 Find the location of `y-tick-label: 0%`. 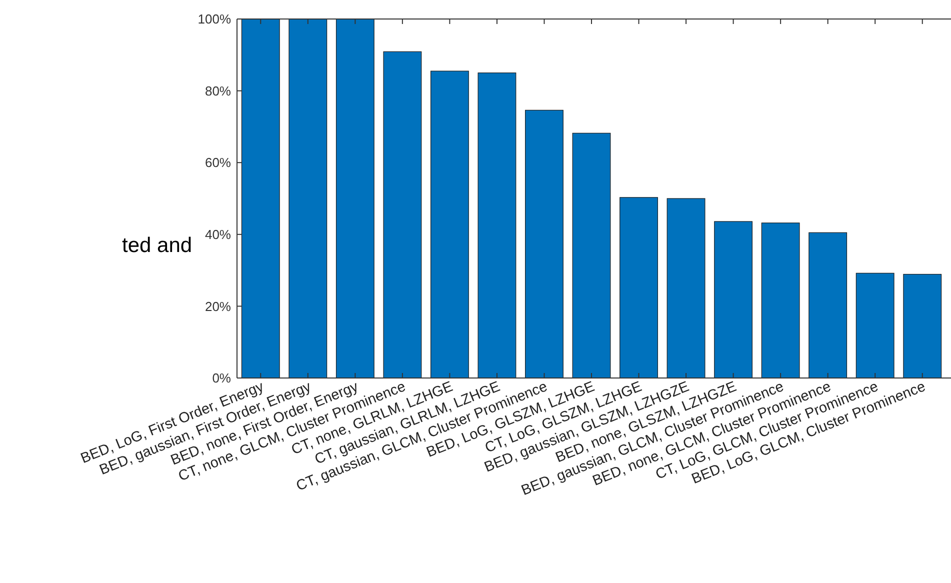

y-tick-label: 0% is located at coordinates (222, 378).